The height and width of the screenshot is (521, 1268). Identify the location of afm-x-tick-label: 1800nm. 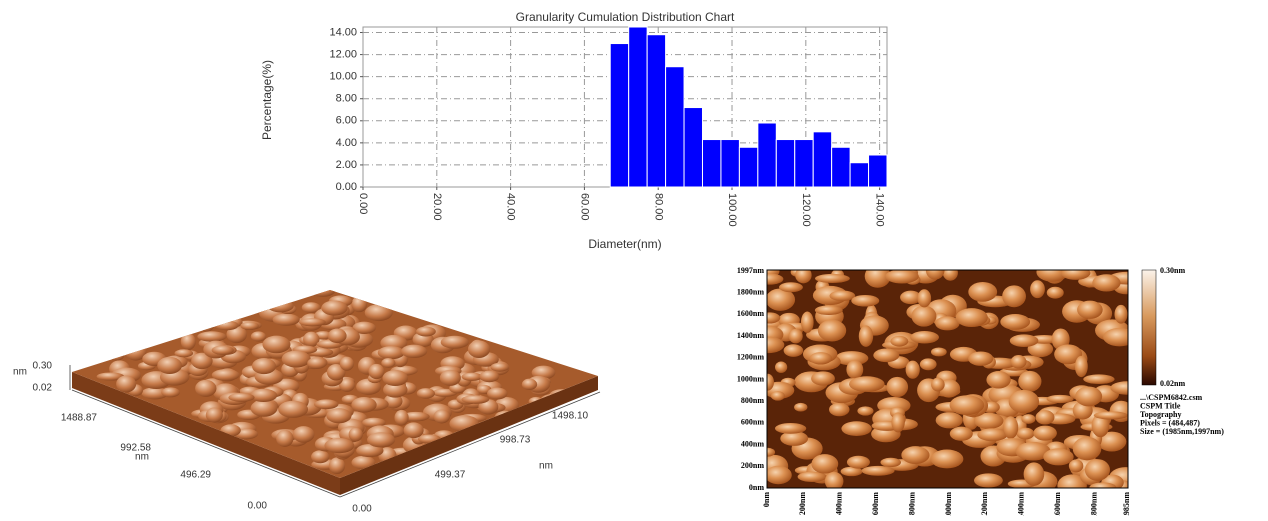
(1093, 504).